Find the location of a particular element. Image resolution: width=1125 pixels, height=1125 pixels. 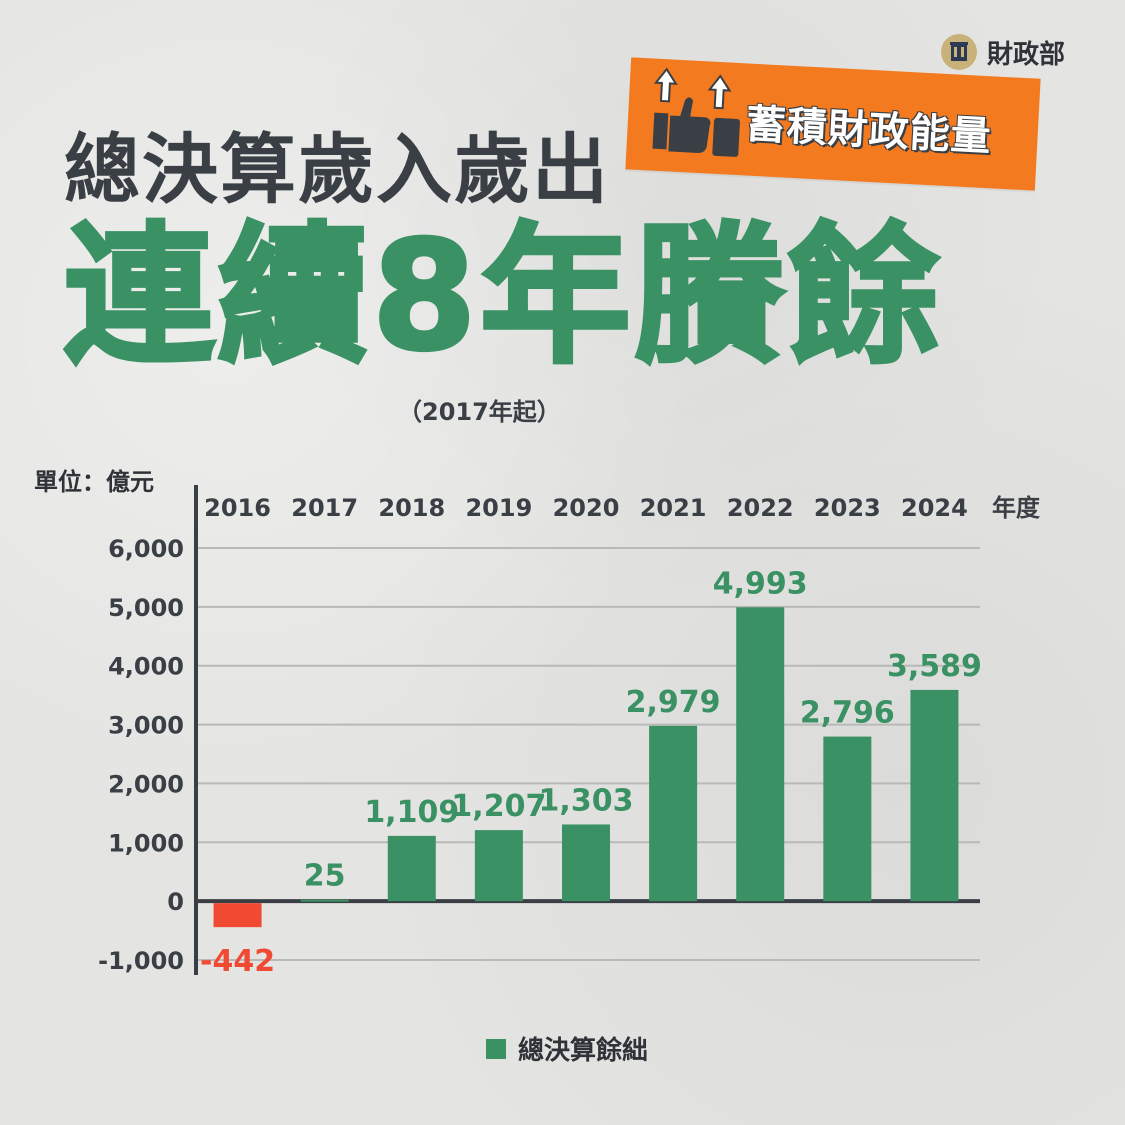

data-label: 4,993 is located at coordinates (760, 583).